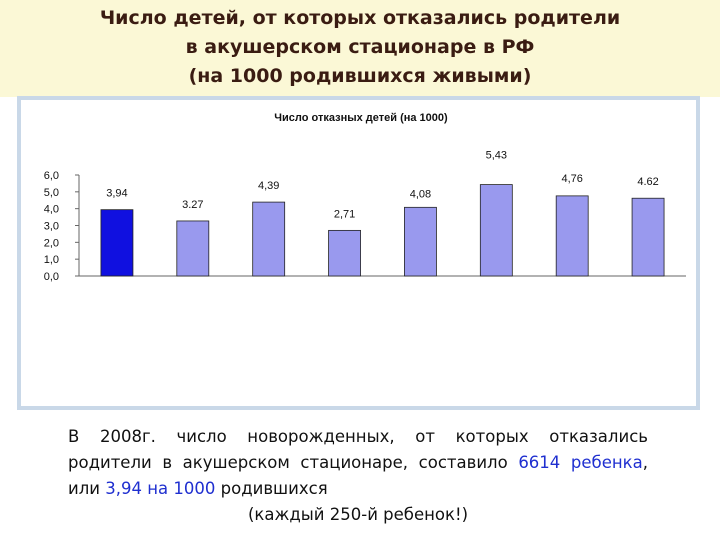 The image size is (720, 540). Describe the element at coordinates (382, 230) in the screenshot. I see `bars` at that location.